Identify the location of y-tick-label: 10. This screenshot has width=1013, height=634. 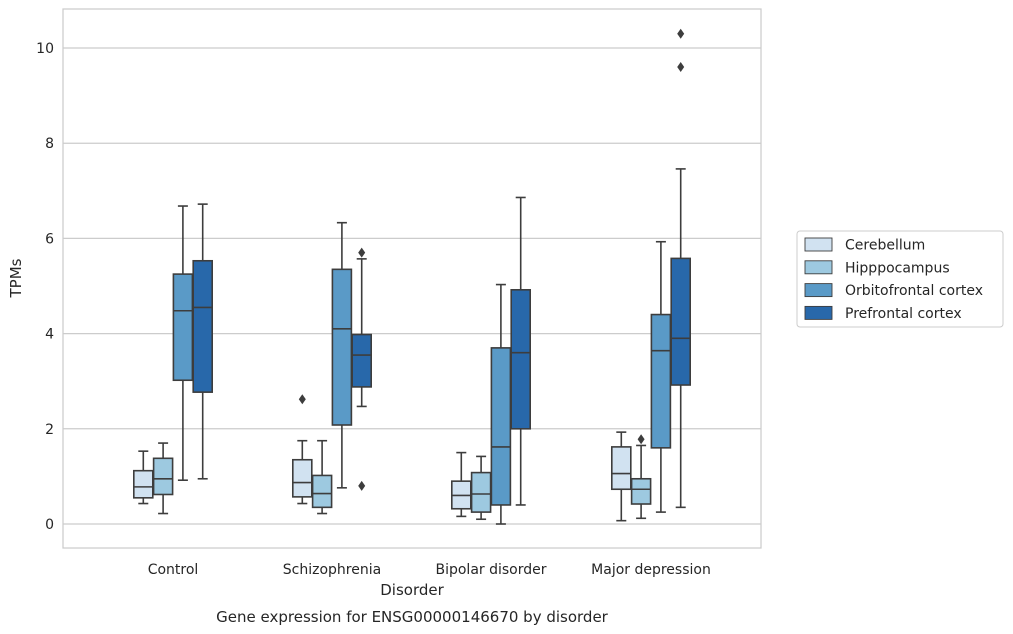
(45, 49).